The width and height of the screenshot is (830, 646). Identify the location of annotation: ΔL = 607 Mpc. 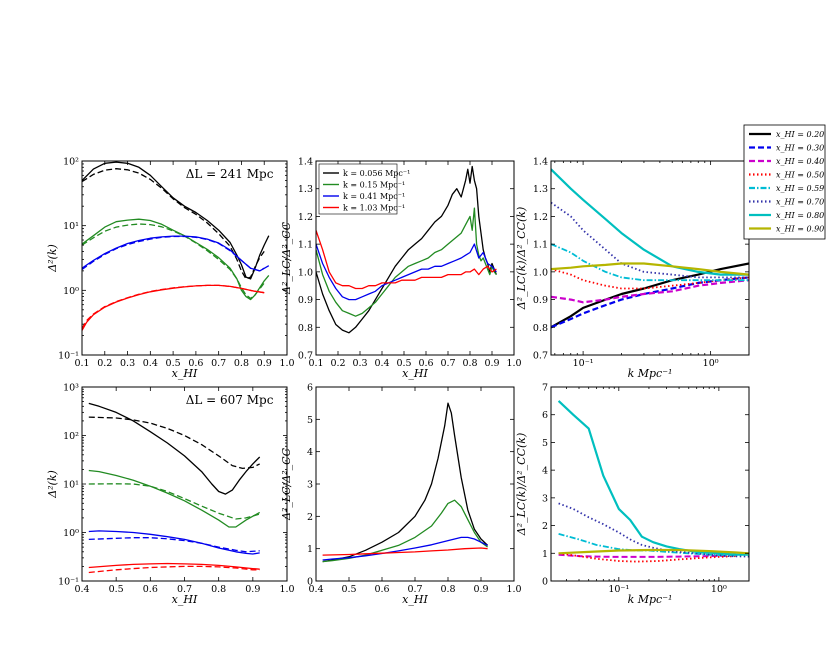
(230, 400).